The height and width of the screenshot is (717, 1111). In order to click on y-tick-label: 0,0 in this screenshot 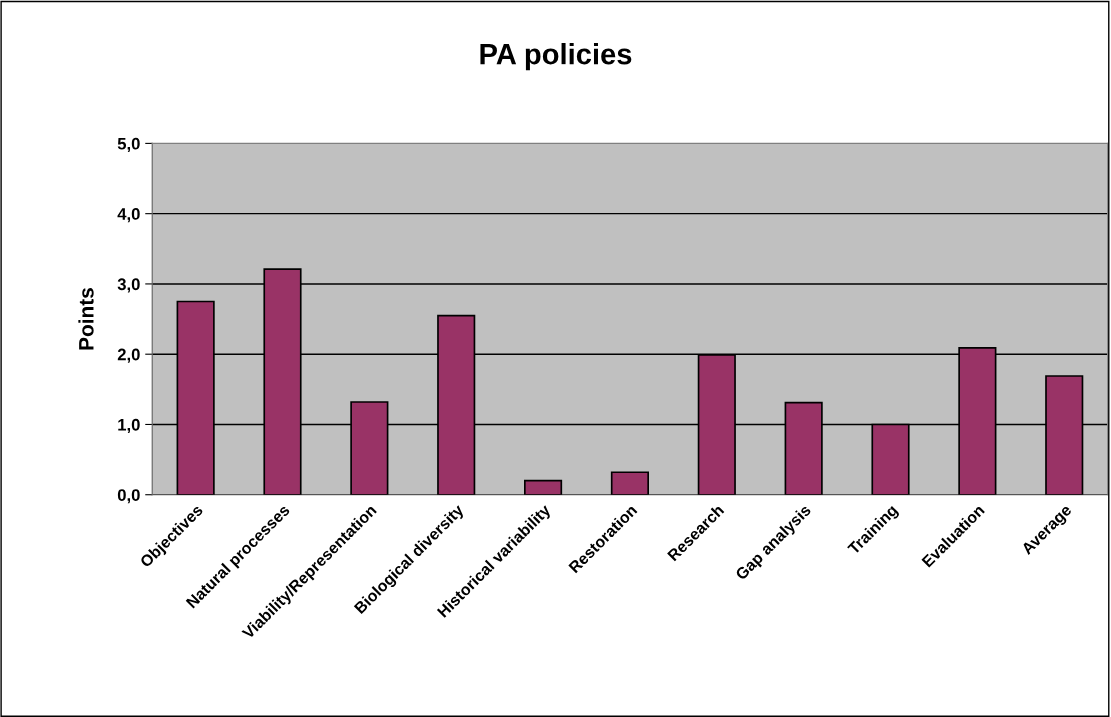, I will do `click(128, 496)`.